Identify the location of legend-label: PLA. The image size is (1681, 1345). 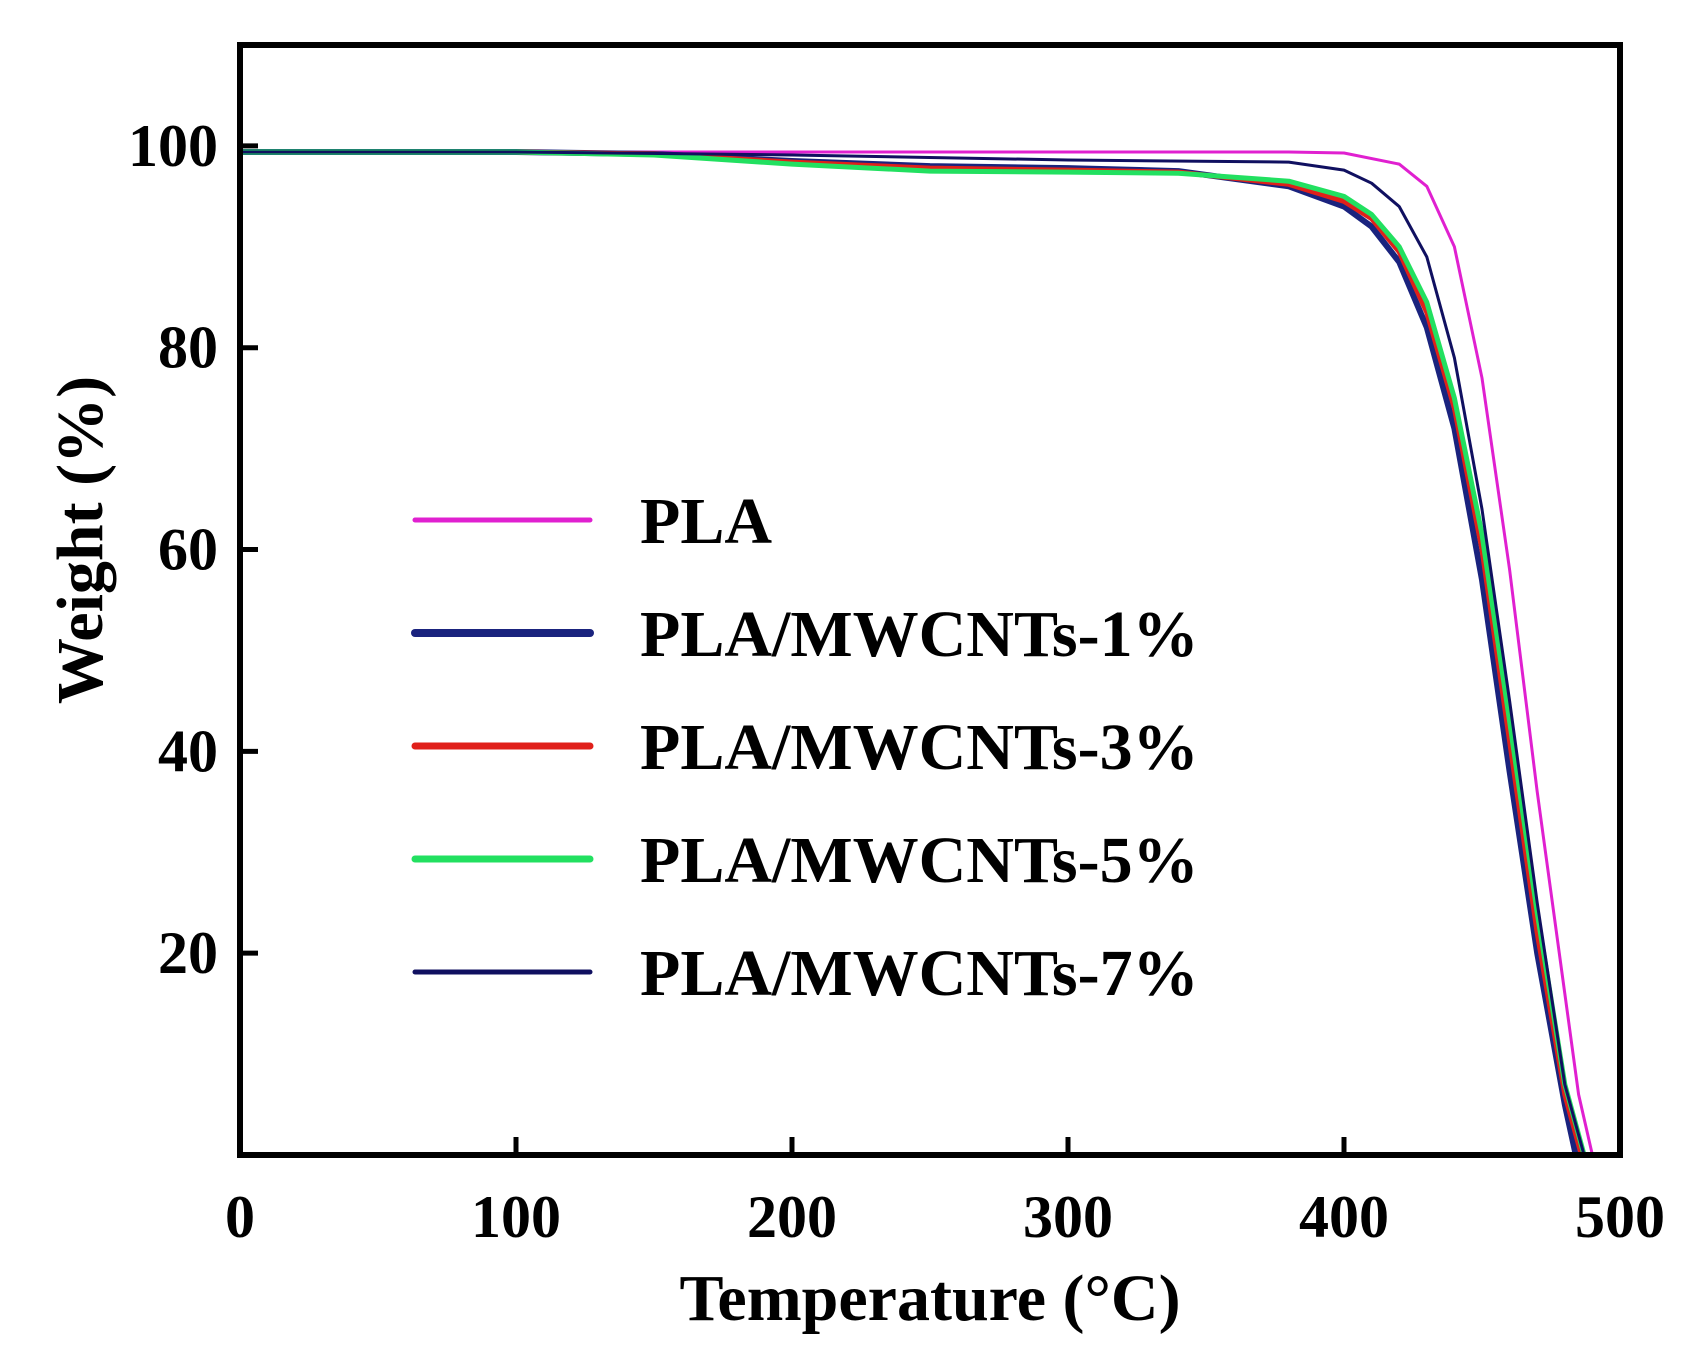
(706, 521).